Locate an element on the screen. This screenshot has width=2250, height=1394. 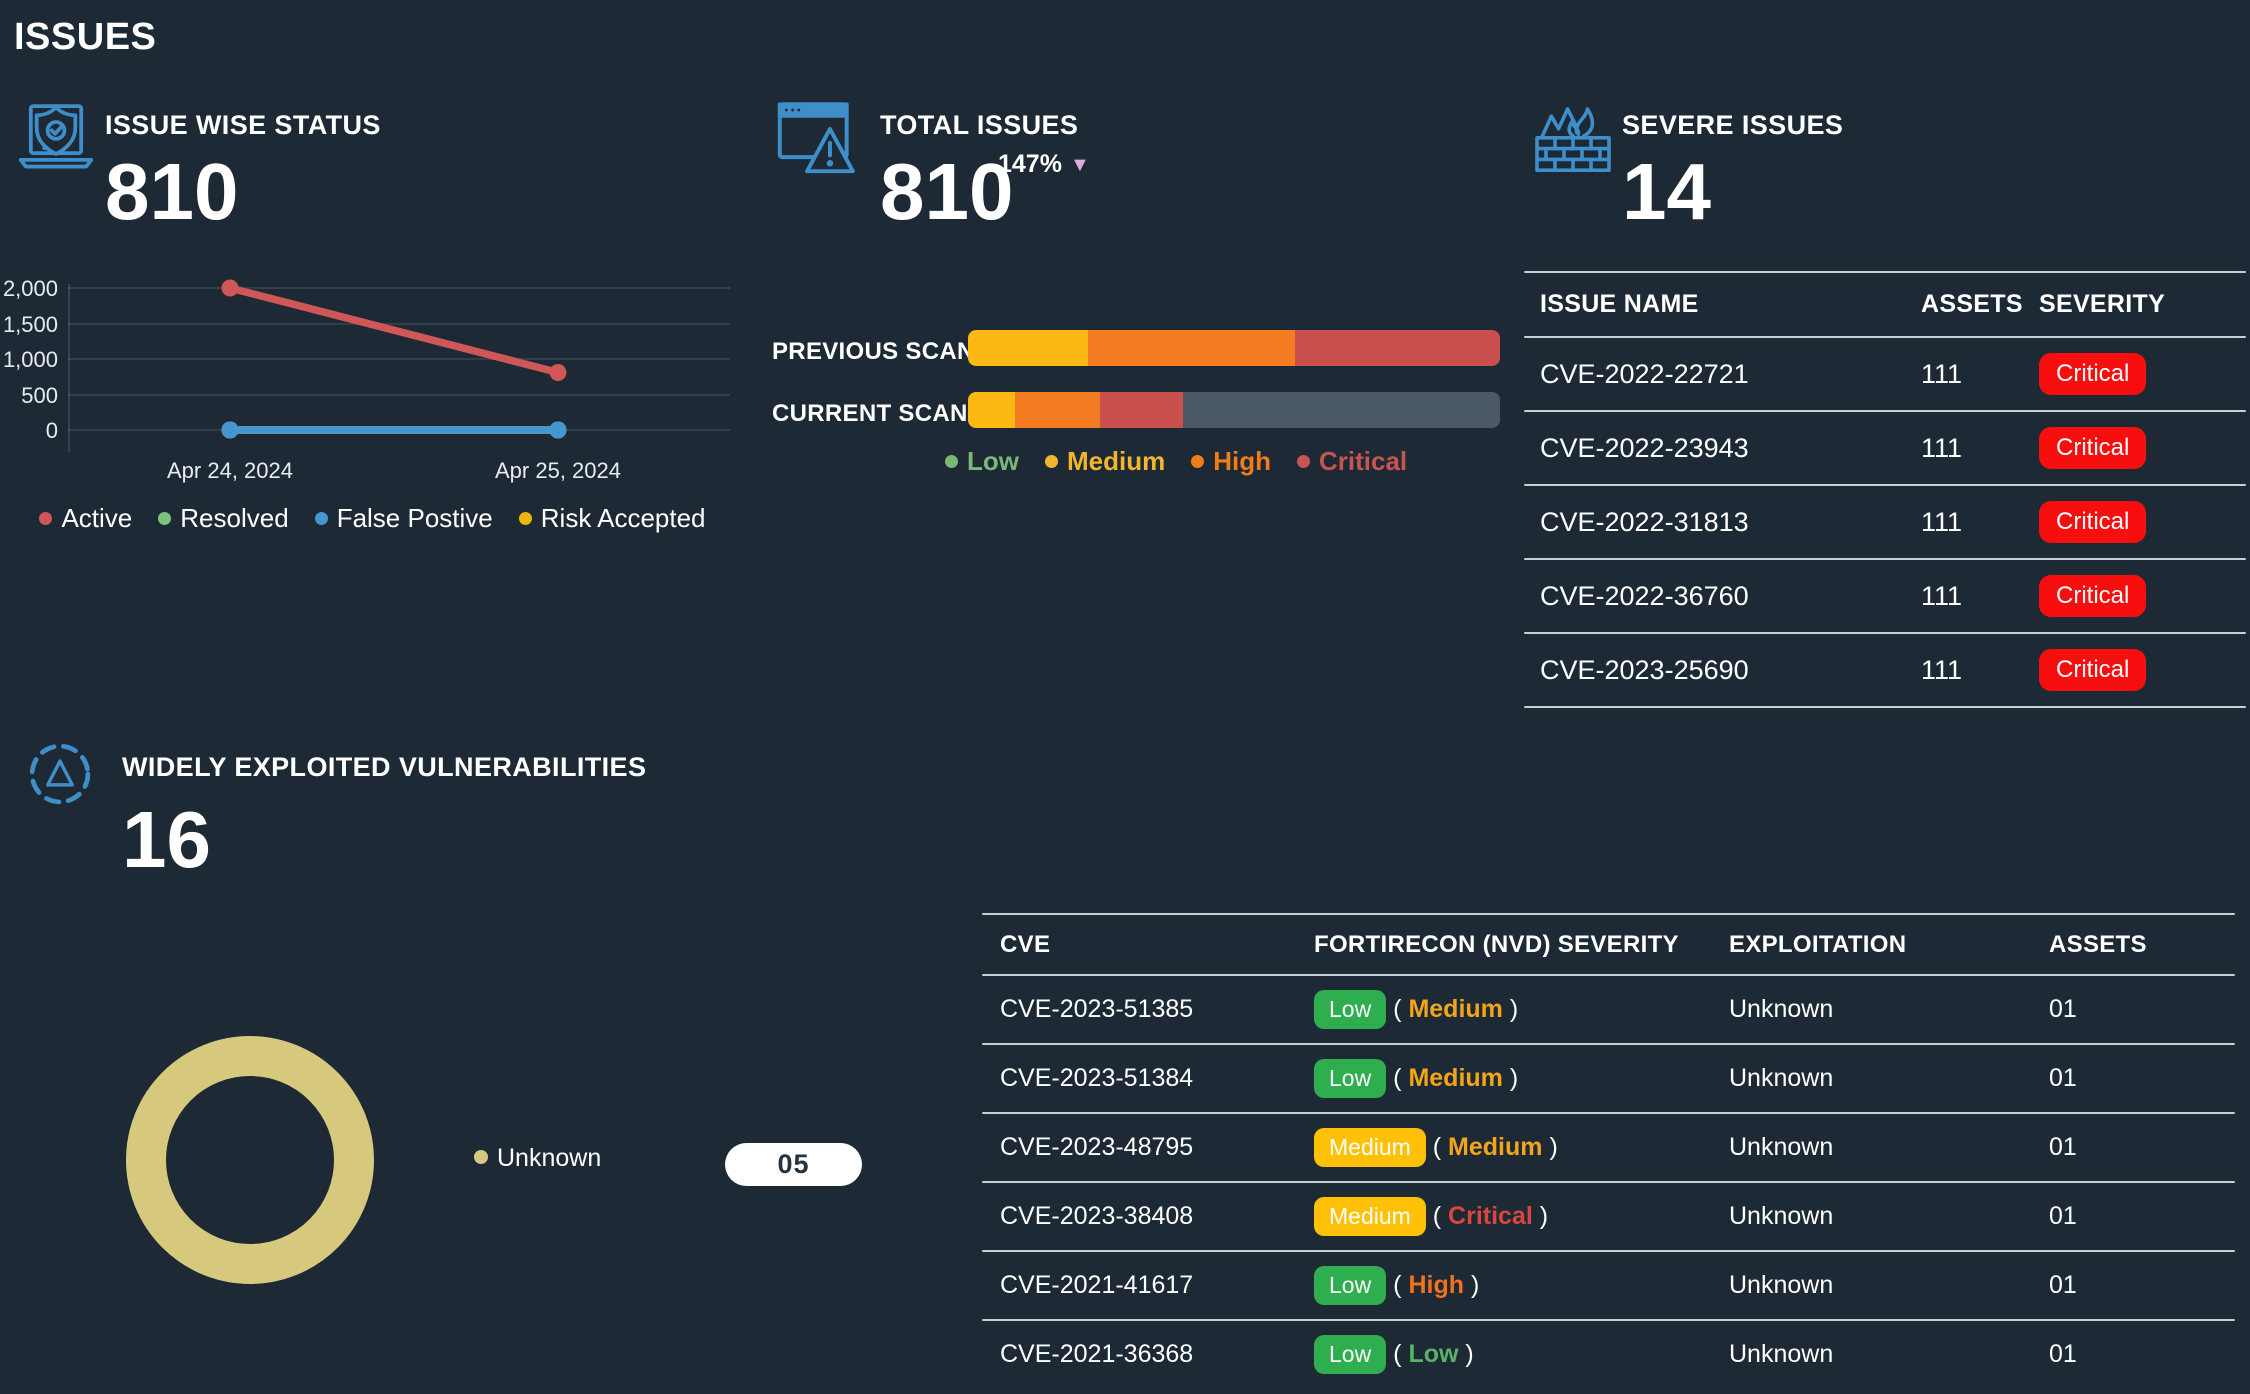
issue-name: CVE-2023-25690 is located at coordinates (1644, 669).